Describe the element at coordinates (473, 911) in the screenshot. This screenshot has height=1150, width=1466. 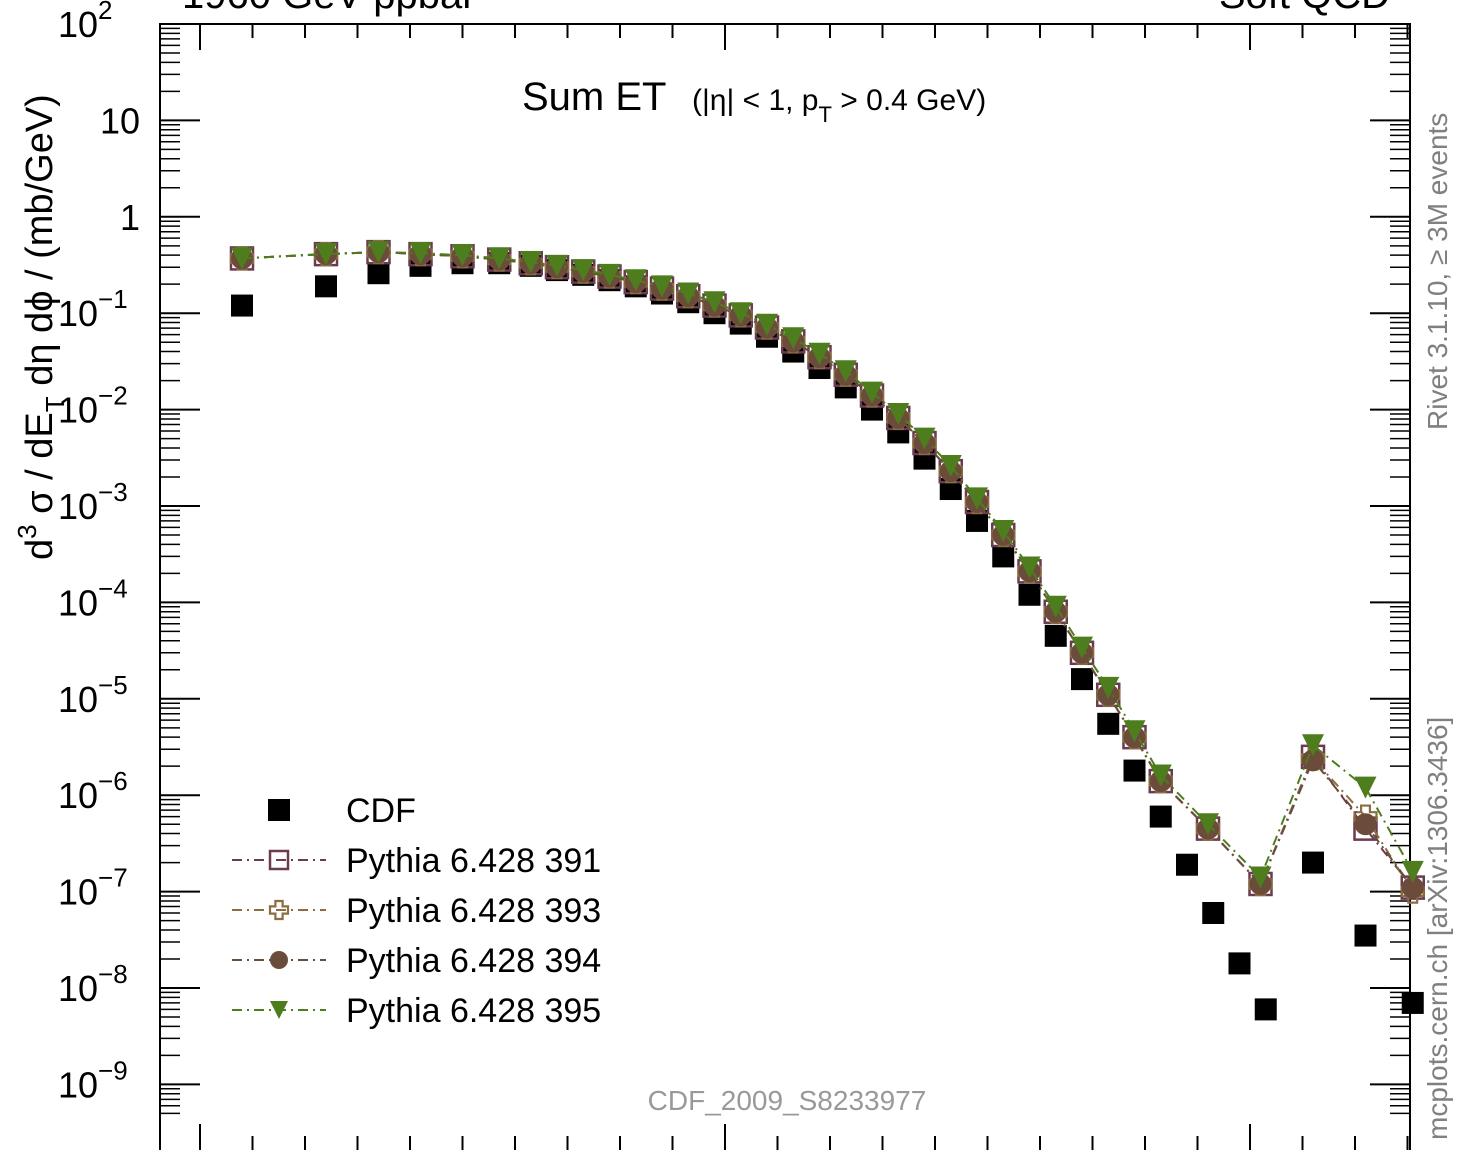
I see `legend-label: Pythia 6.428 393` at that location.